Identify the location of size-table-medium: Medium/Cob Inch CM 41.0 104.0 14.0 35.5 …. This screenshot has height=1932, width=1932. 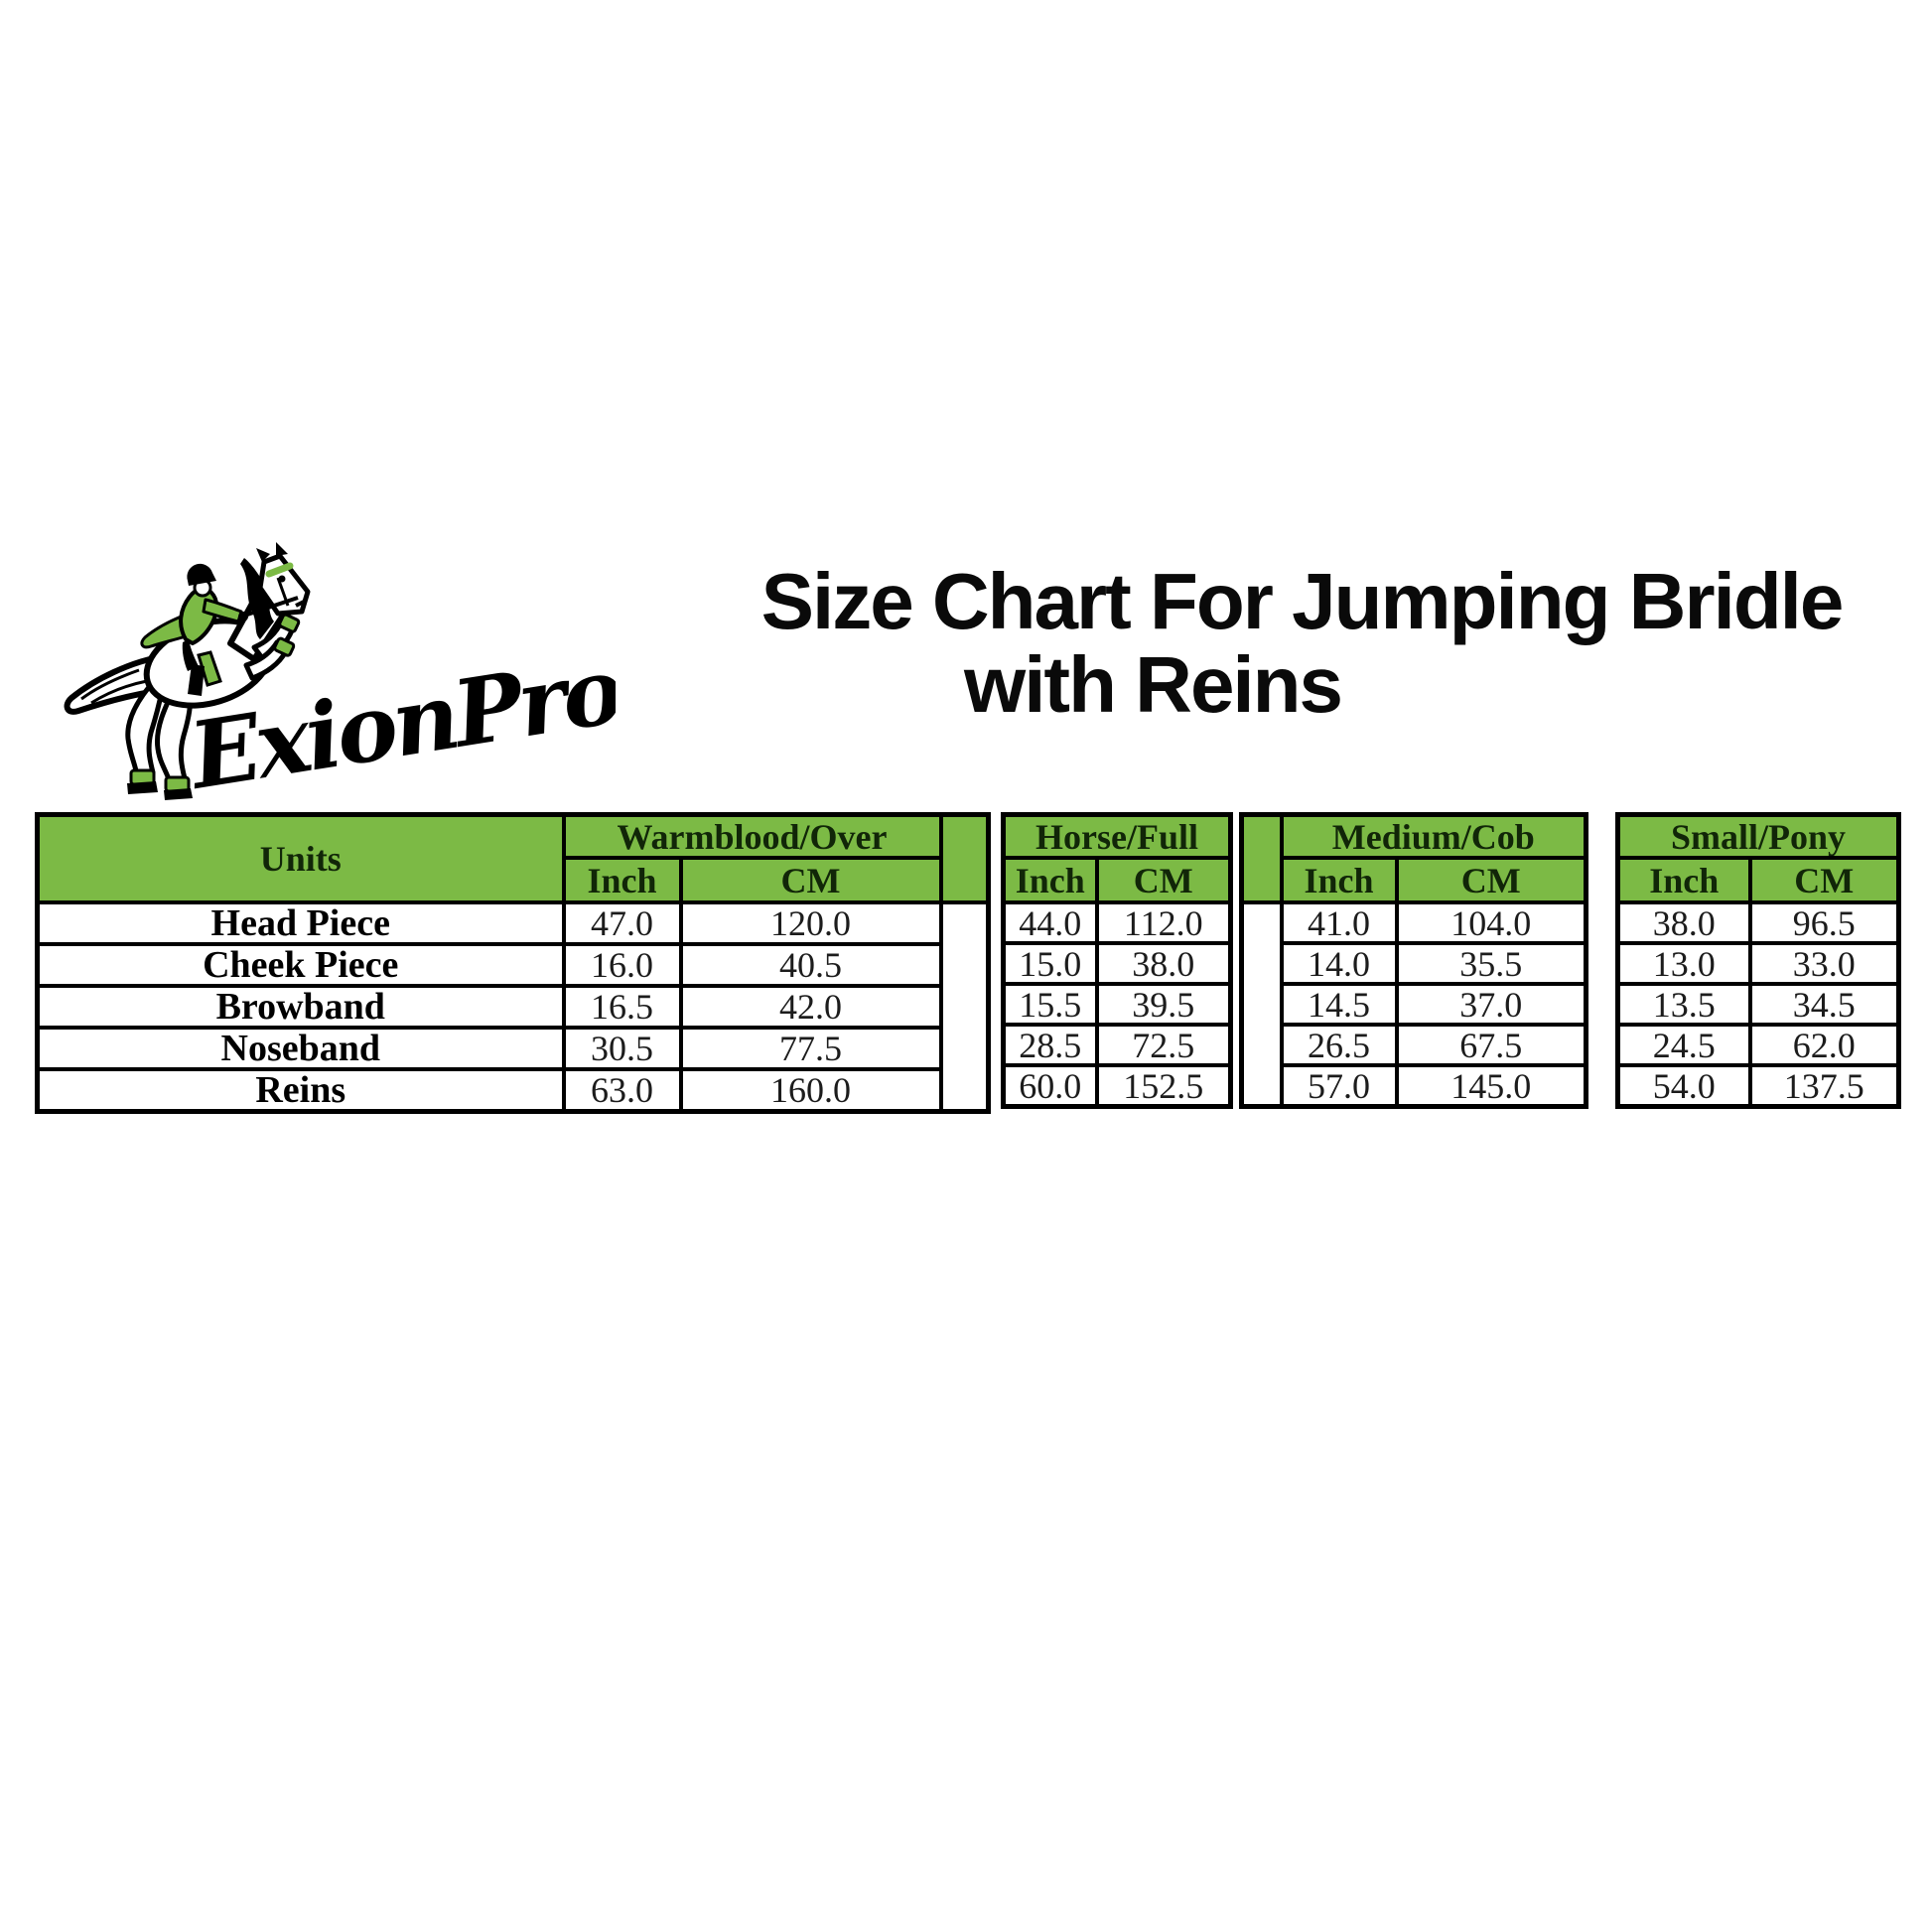
(1414, 961).